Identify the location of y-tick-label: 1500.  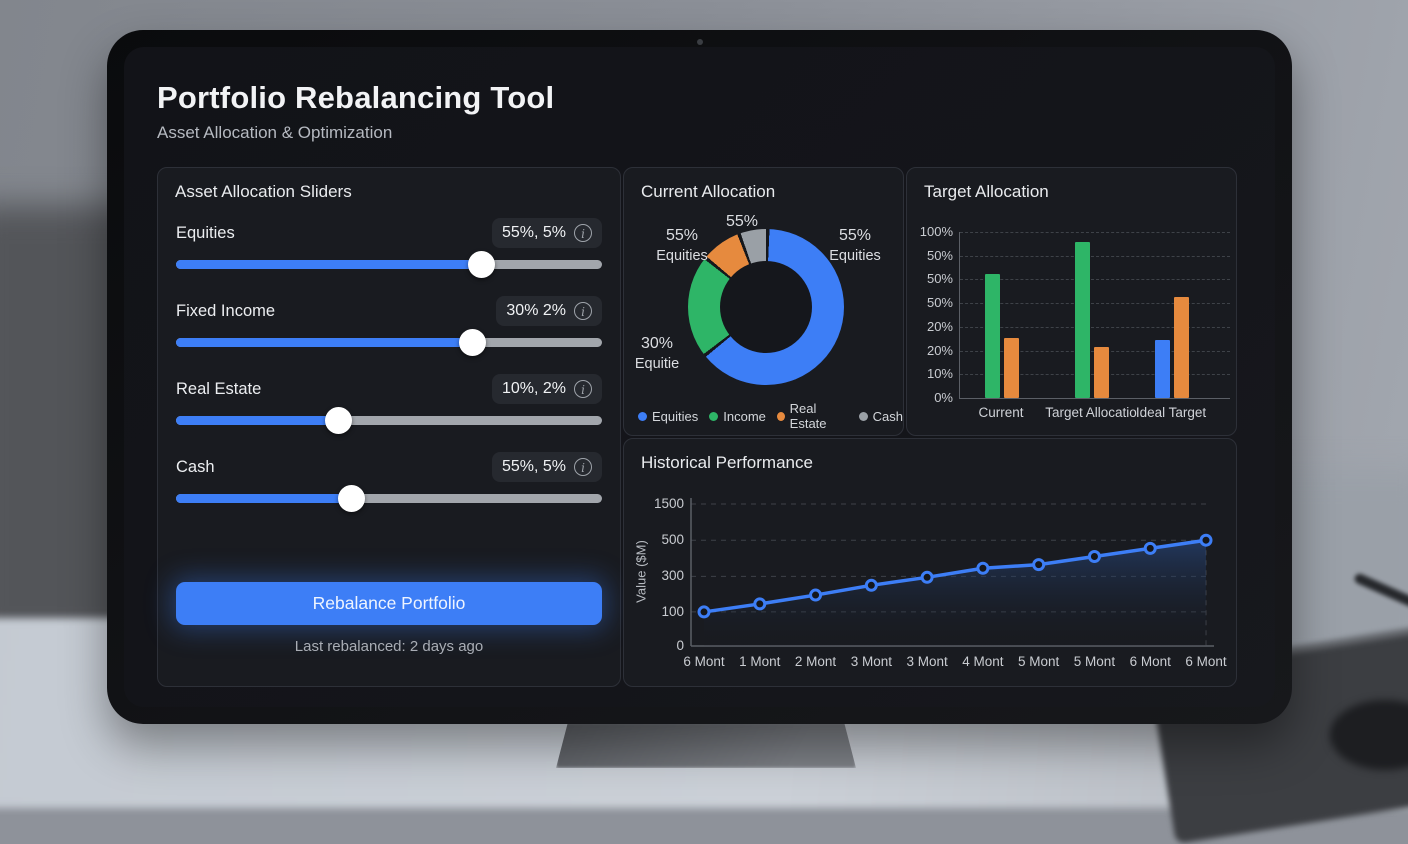
(668, 503).